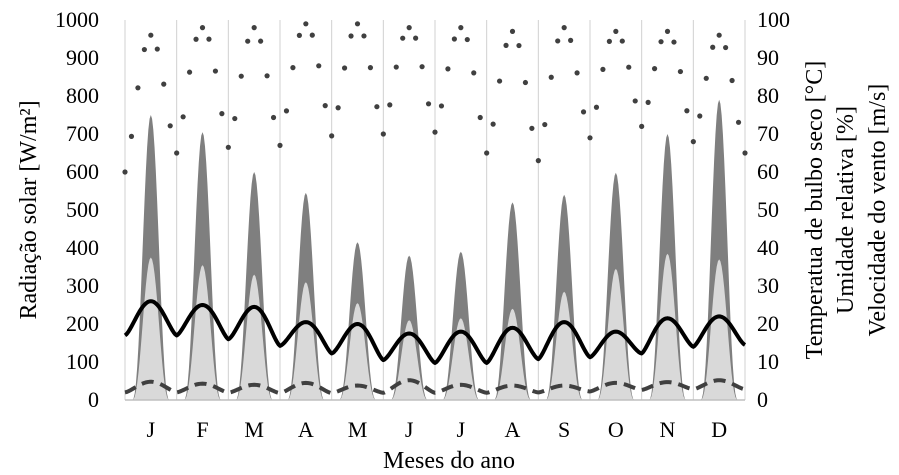  What do you see at coordinates (768, 247) in the screenshot?
I see `y-right-tick-label: 40` at bounding box center [768, 247].